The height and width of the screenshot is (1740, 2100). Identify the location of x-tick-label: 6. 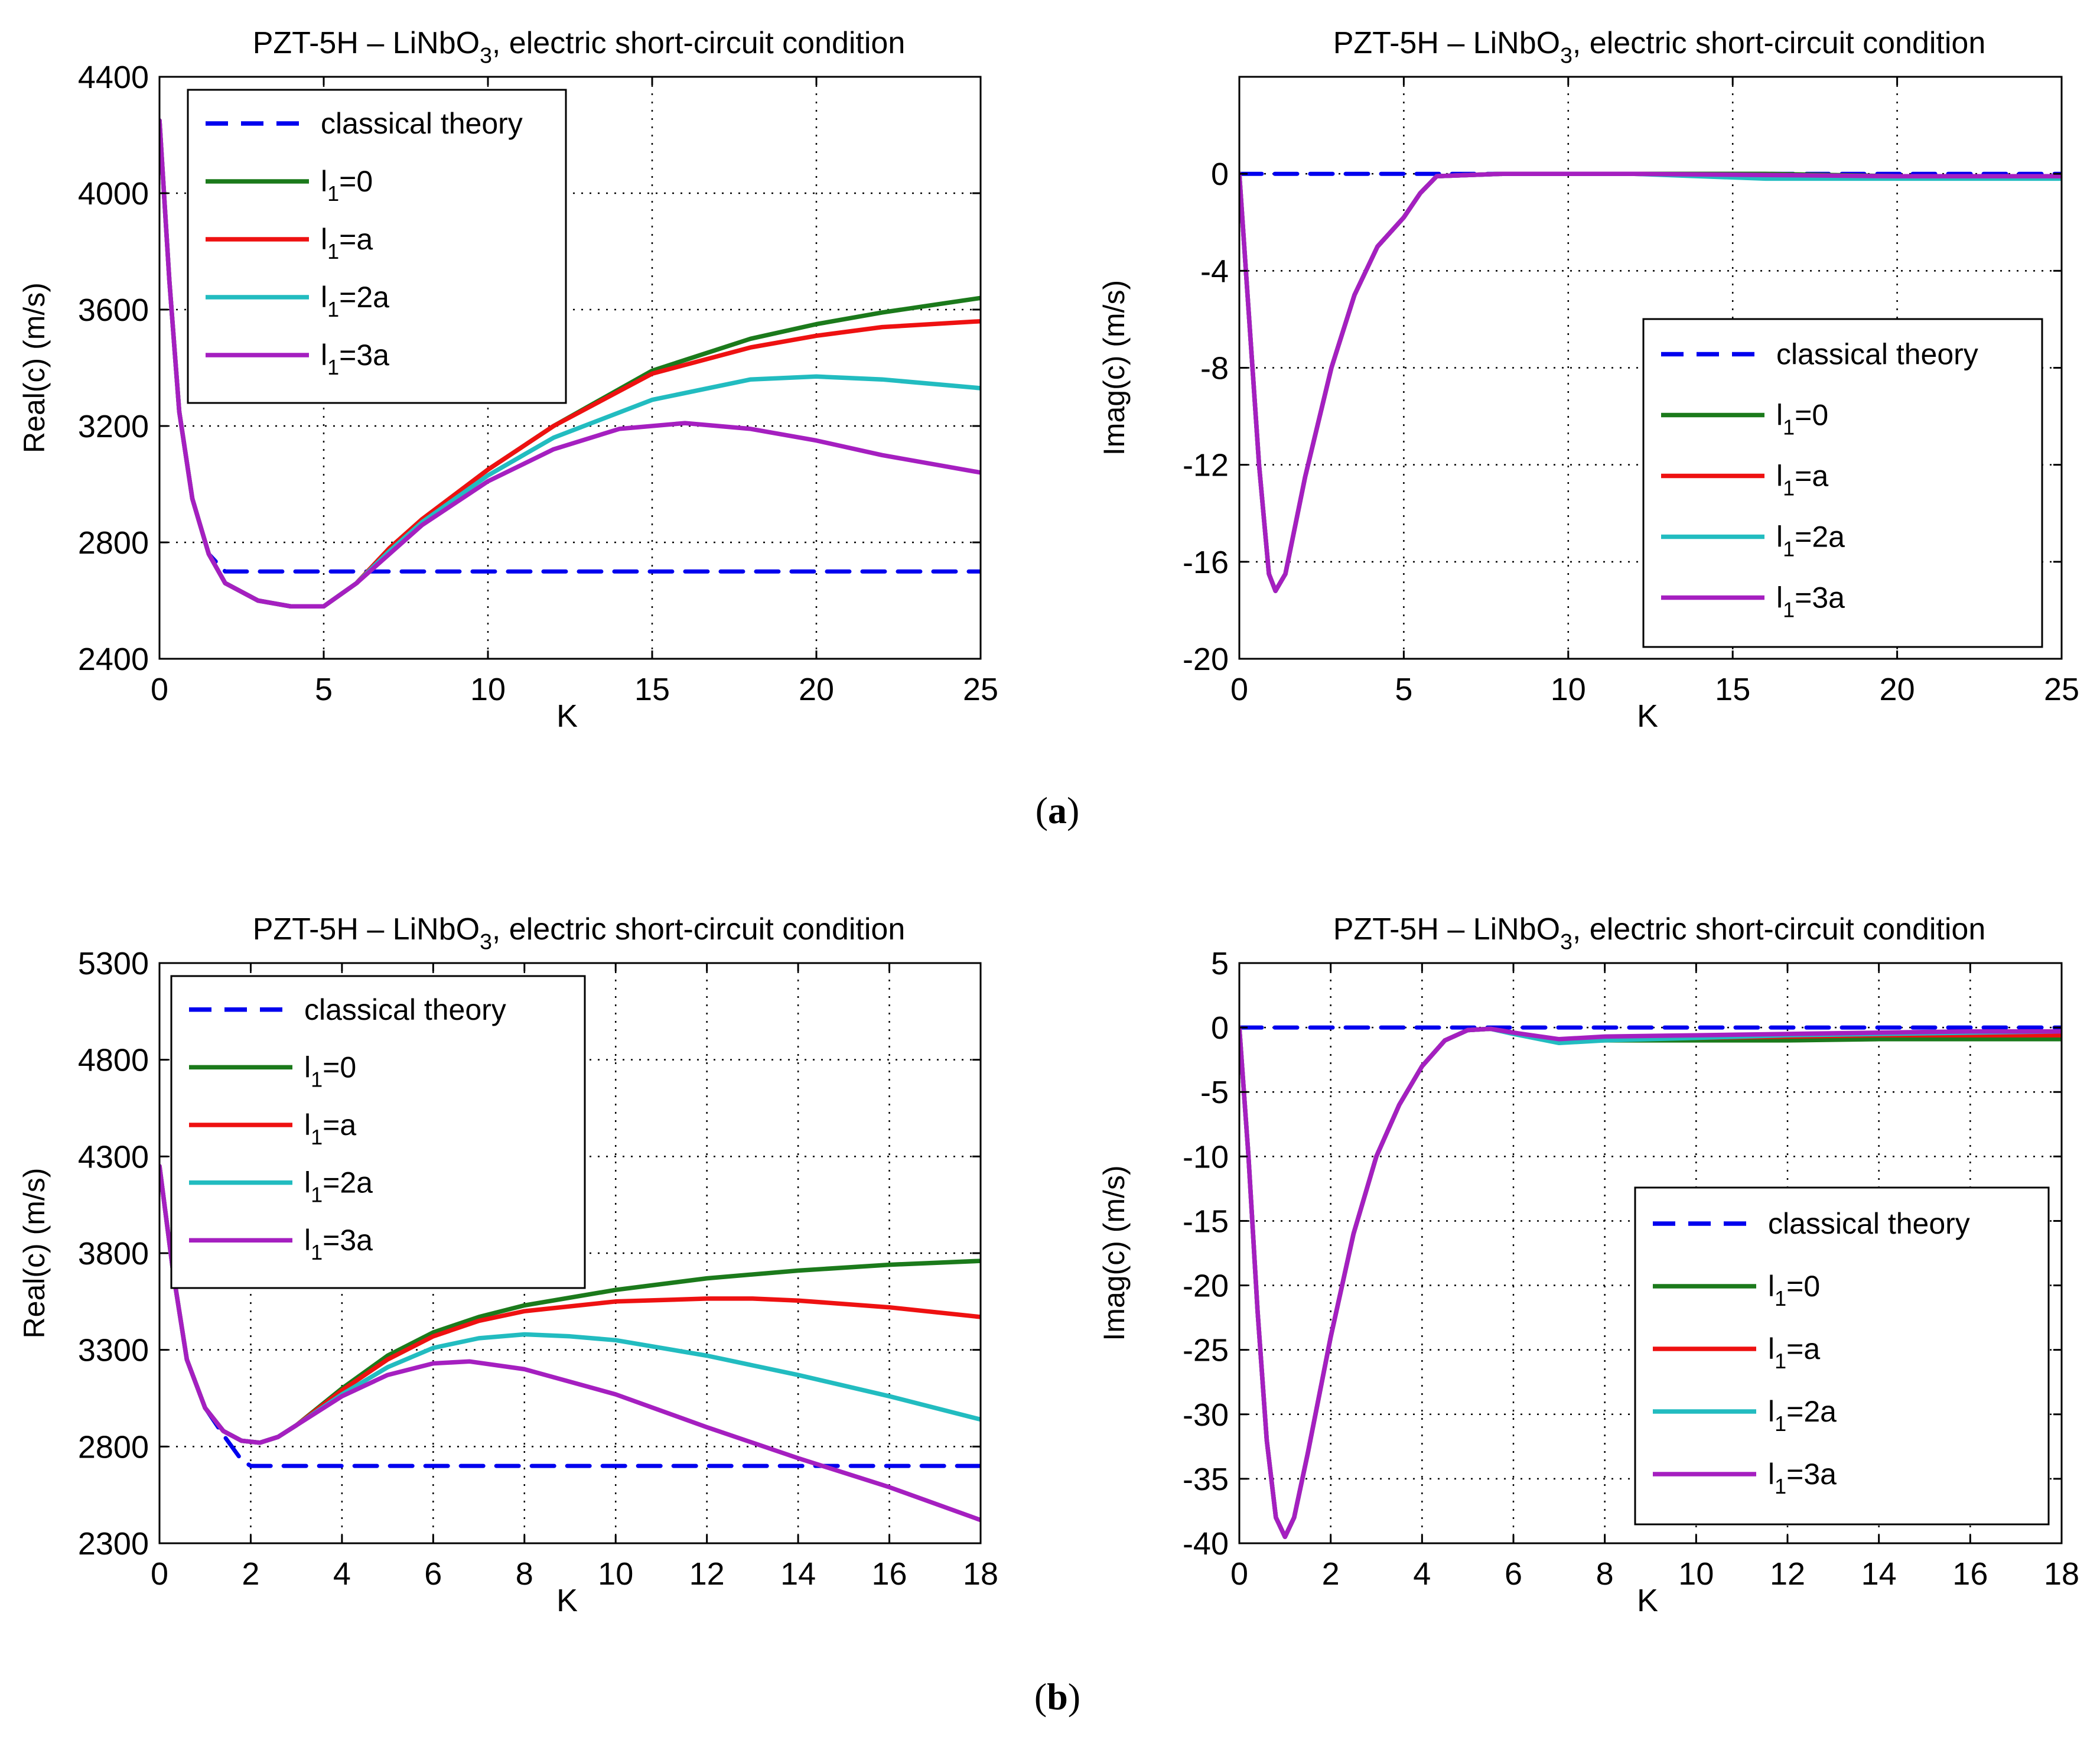
(1513, 1574).